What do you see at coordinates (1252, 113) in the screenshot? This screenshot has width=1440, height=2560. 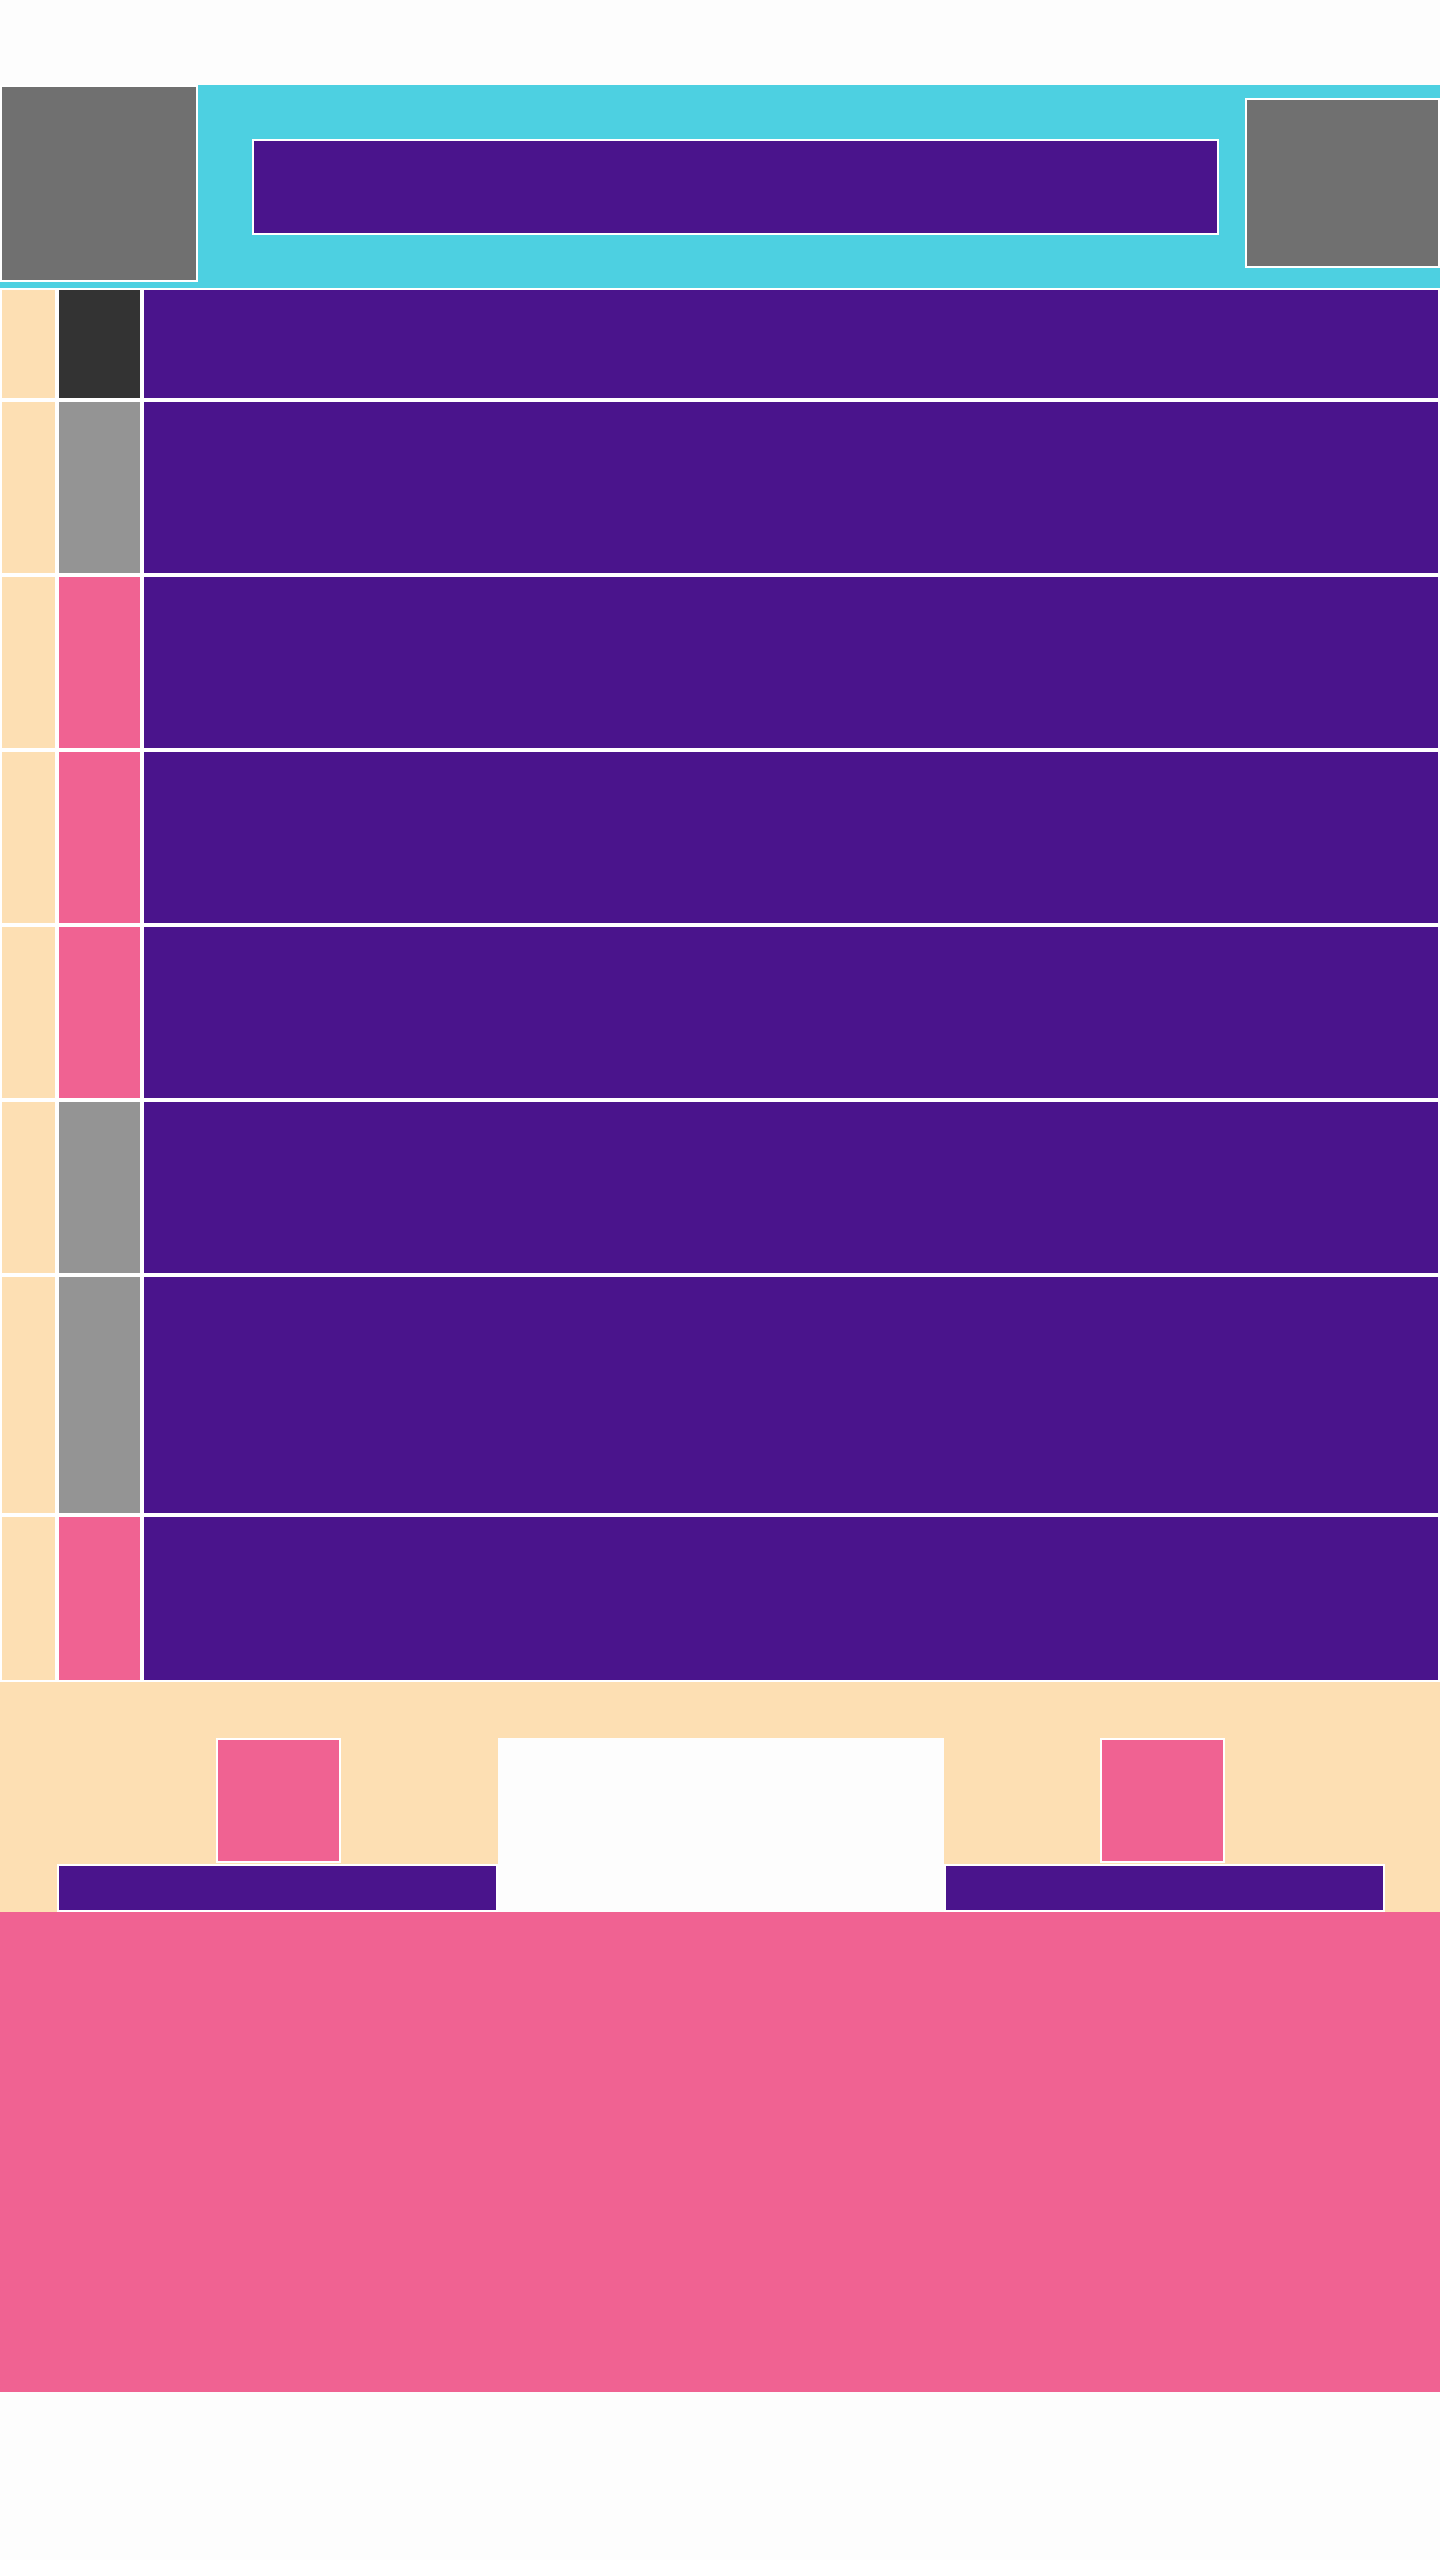 I see `profile-button-label: image-placeholder-icon` at bounding box center [1252, 113].